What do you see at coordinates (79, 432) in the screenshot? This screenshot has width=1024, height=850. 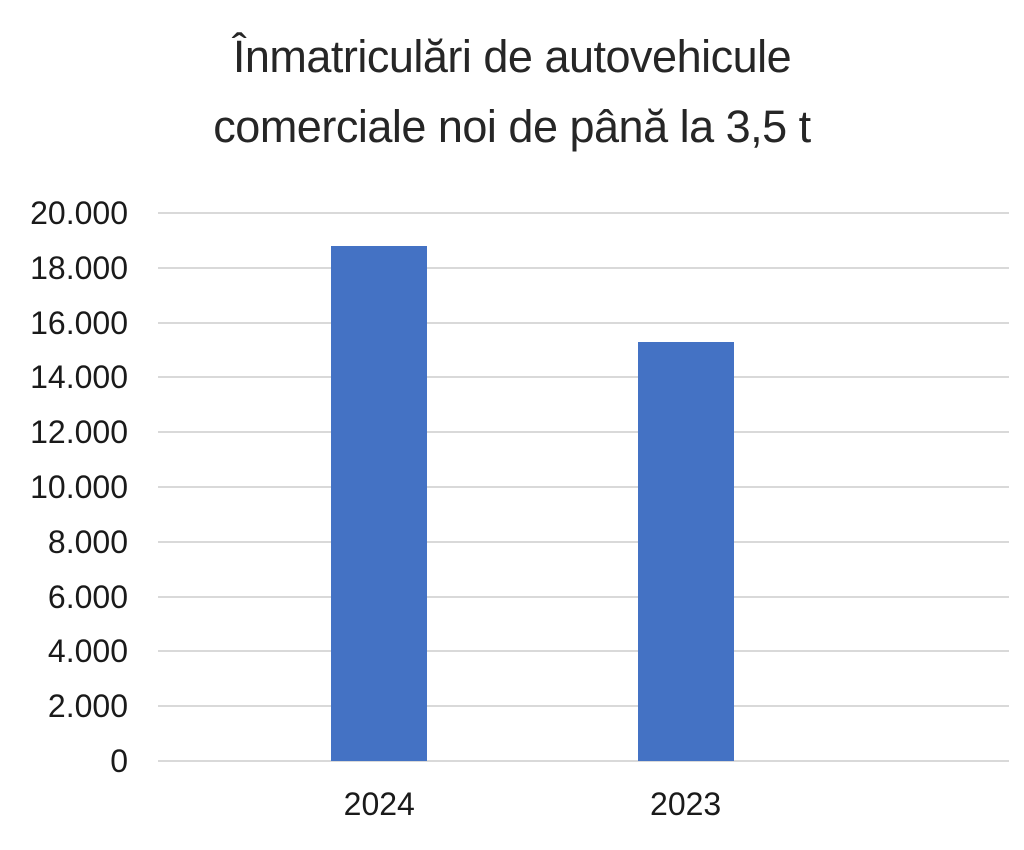 I see `y-tick-label: 12.000` at bounding box center [79, 432].